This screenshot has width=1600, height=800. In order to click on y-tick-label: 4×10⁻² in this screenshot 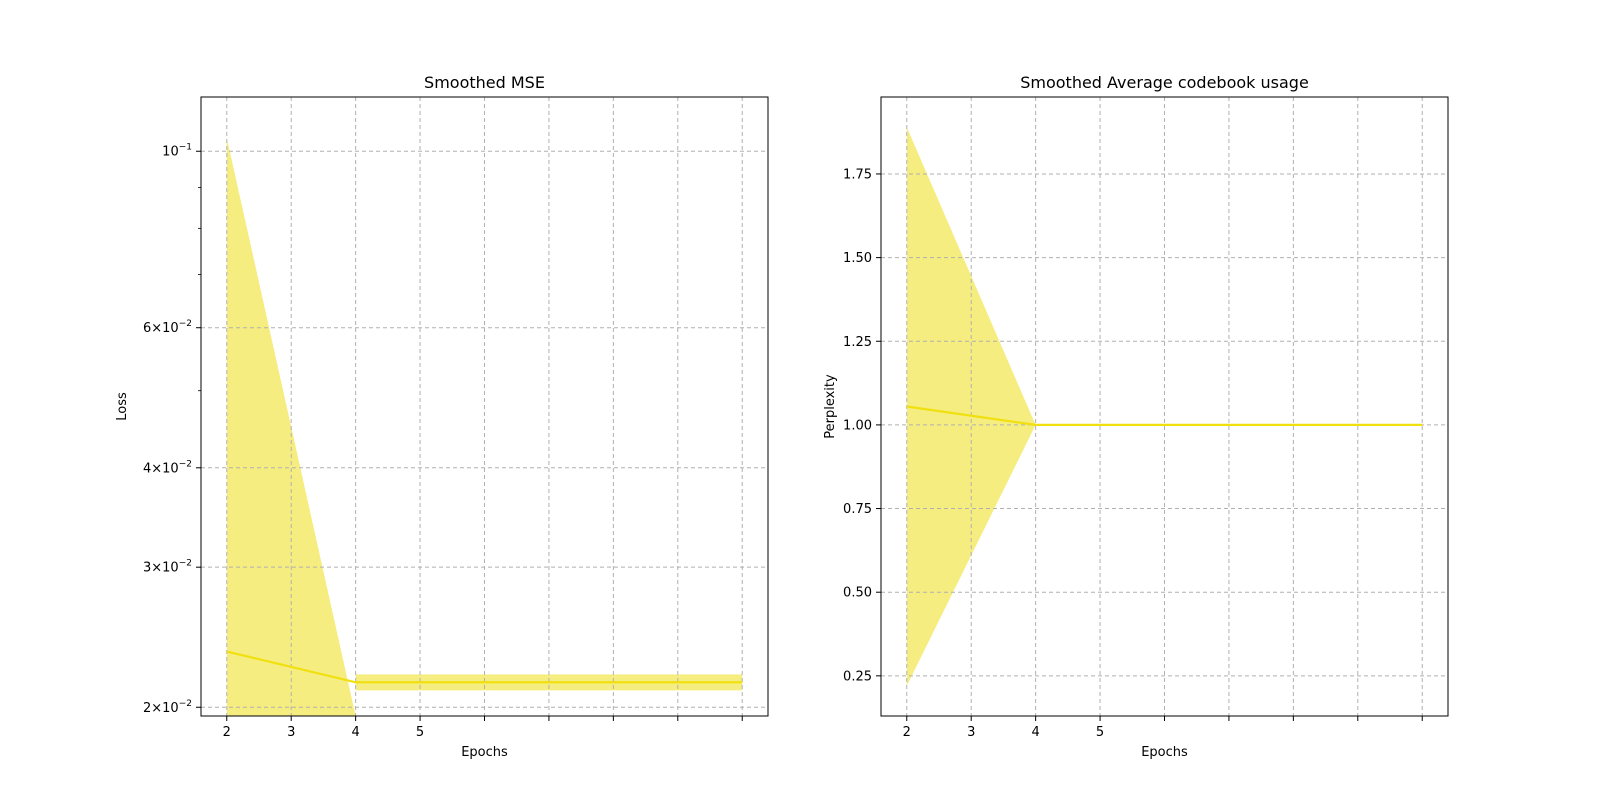, I will do `click(167, 467)`.